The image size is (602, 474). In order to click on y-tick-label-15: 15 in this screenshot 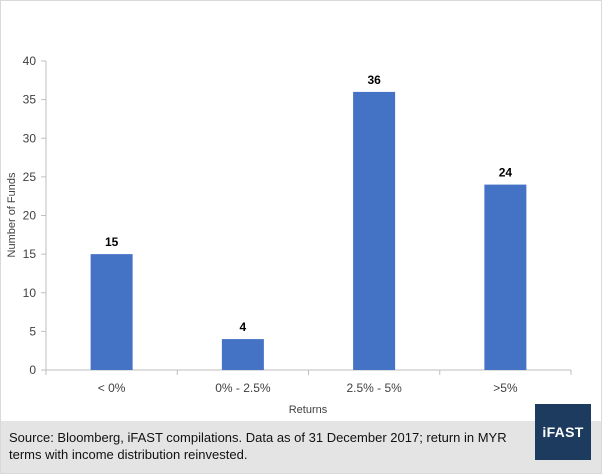, I will do `click(30, 254)`.